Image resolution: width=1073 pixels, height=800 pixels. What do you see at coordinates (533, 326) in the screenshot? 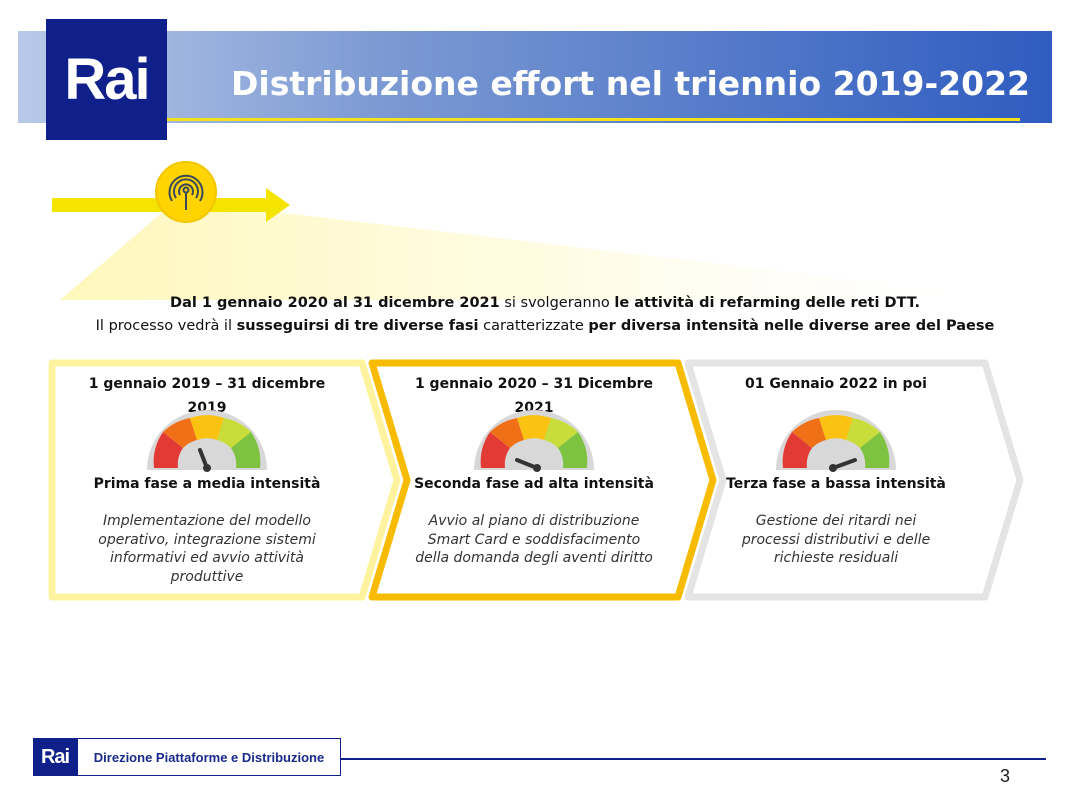
I see `intro-text: caratterizzate` at bounding box center [533, 326].